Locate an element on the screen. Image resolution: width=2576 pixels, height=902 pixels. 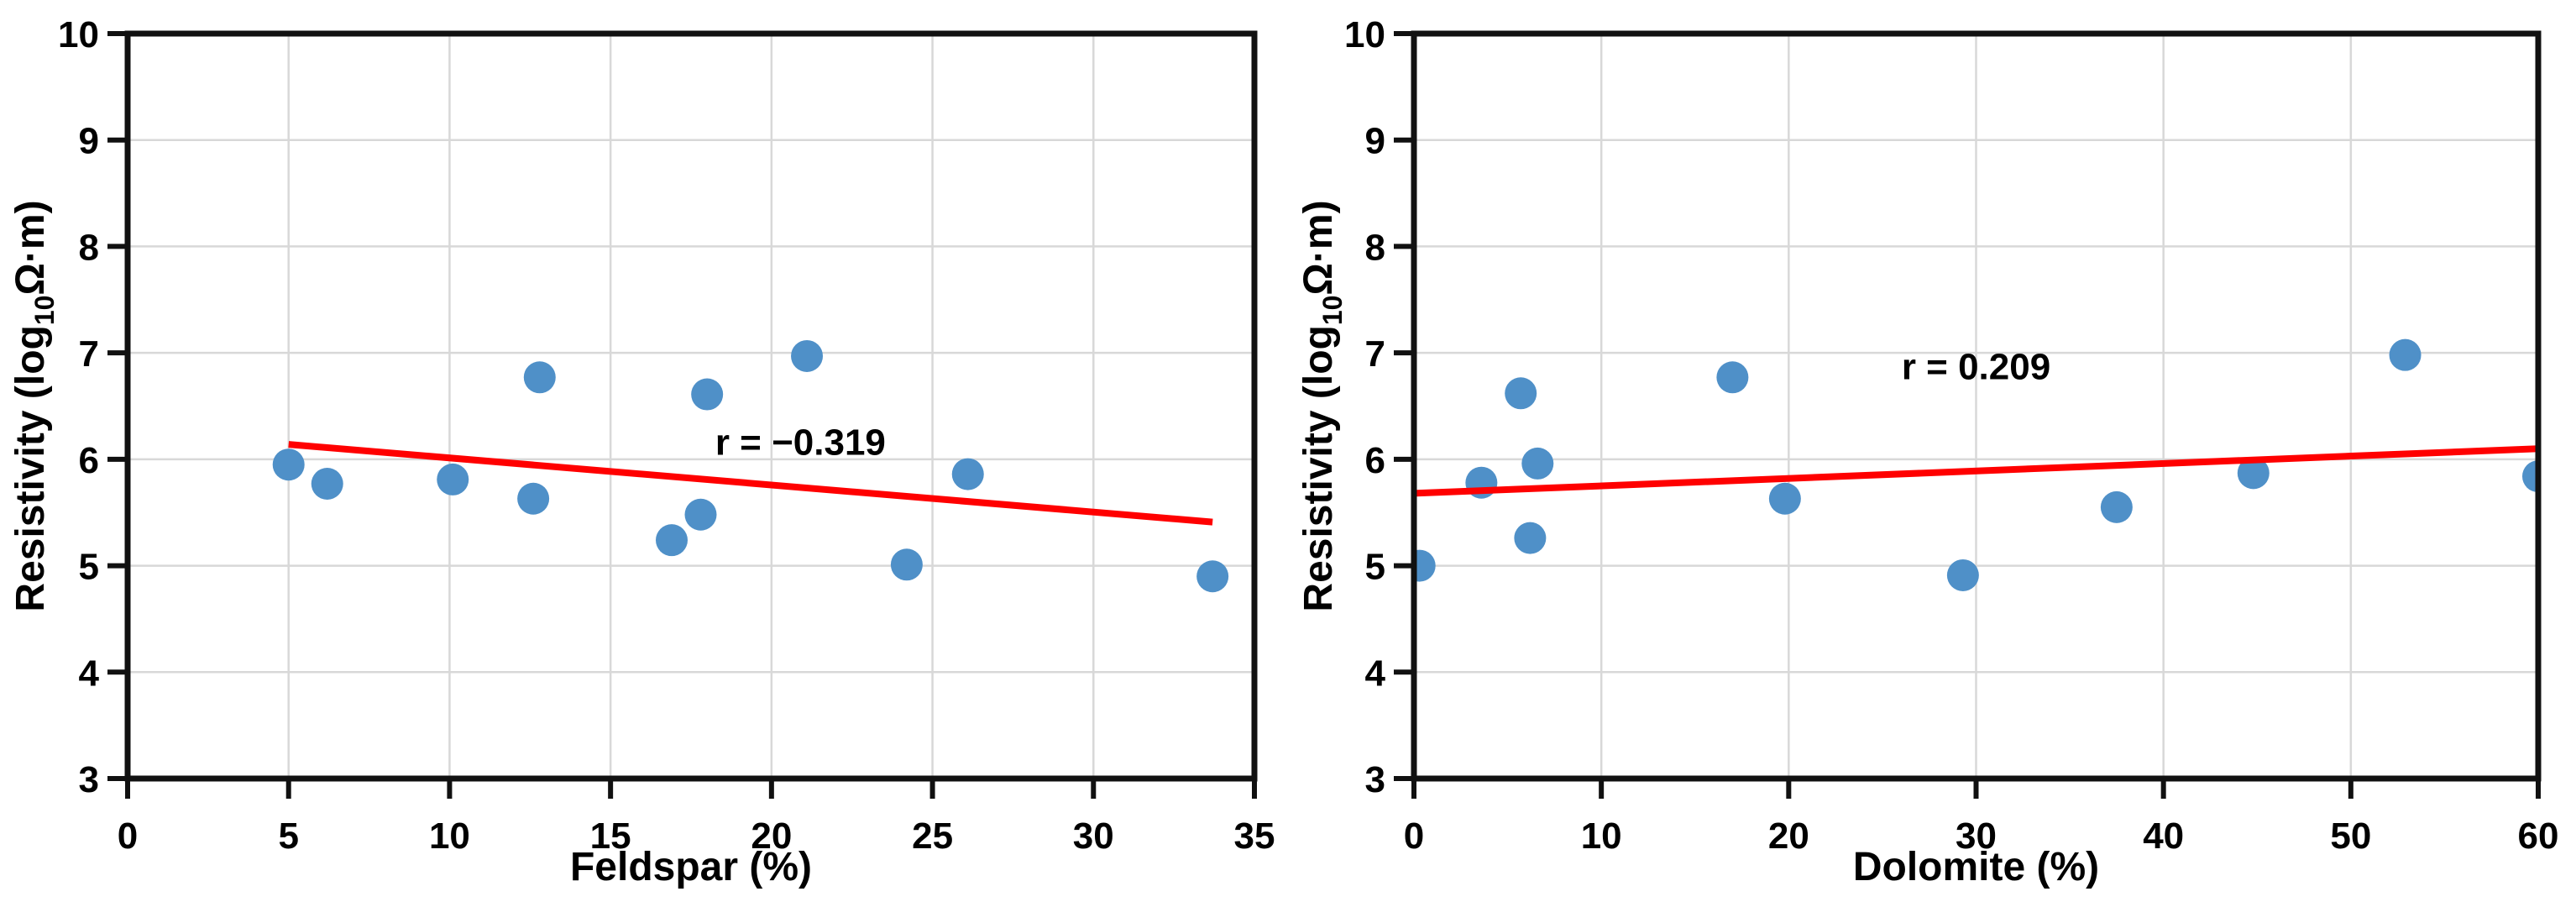
x-axis-title: Dolomite (%) is located at coordinates (1976, 867).